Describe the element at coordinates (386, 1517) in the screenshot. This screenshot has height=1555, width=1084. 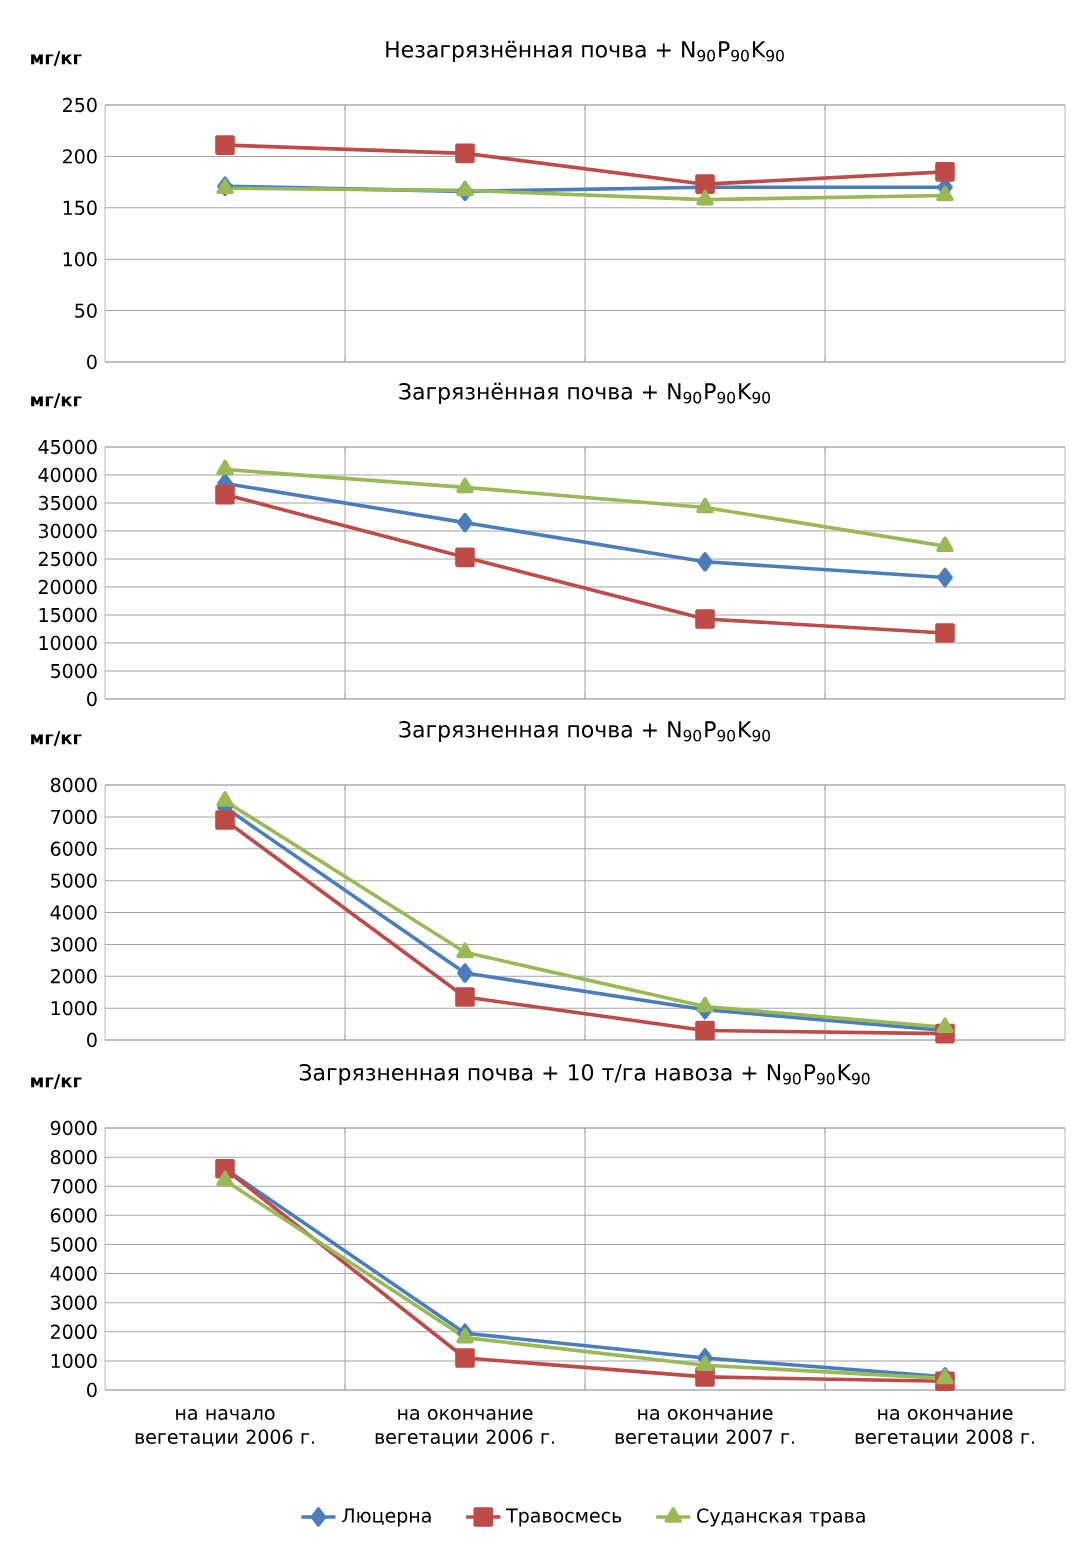
I see `legend-label: Люцерна` at that location.